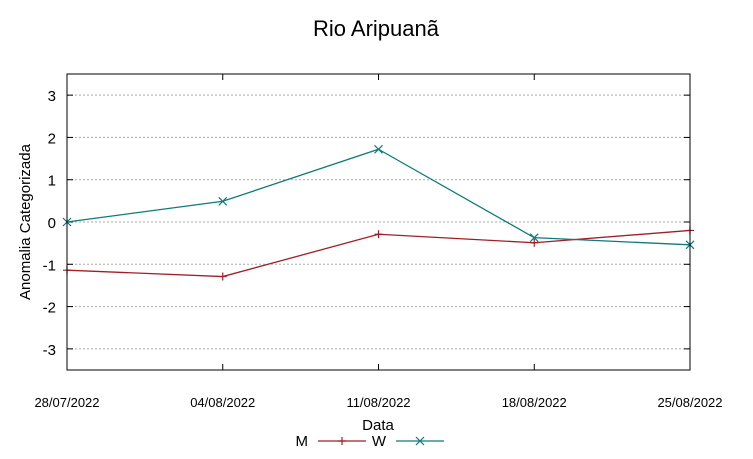 This screenshot has width=753, height=459. Describe the element at coordinates (534, 402) in the screenshot. I see `x-tick-label: 18/08/2022` at that location.